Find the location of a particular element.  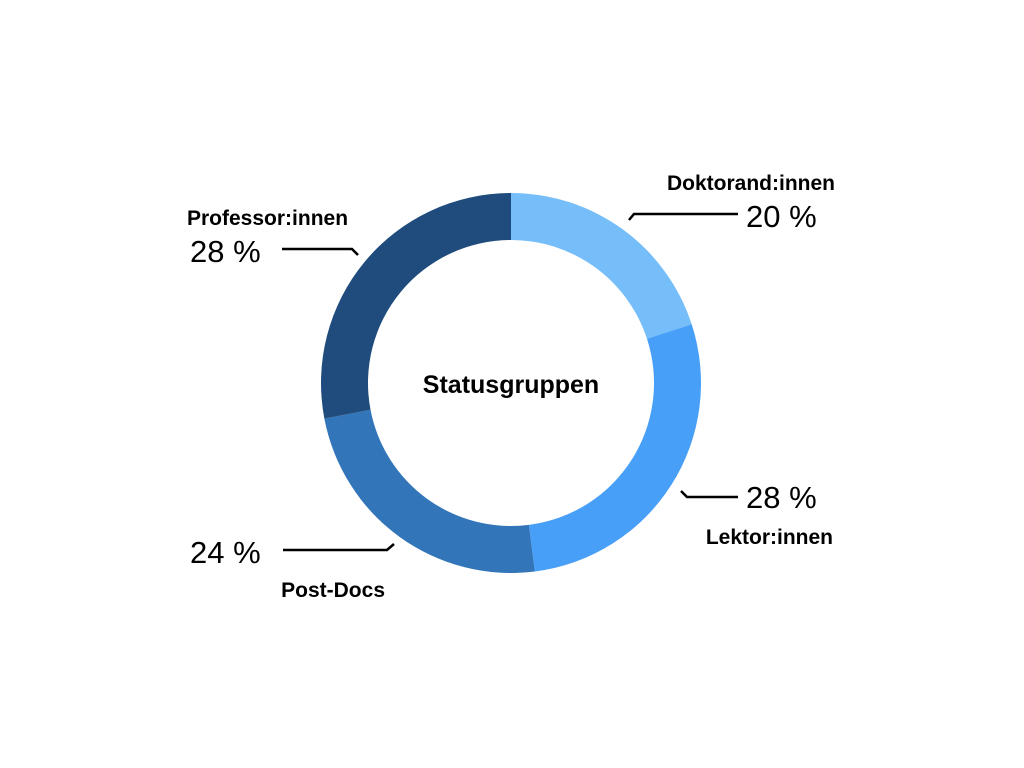

slice-professor-innen is located at coordinates (416, 306).